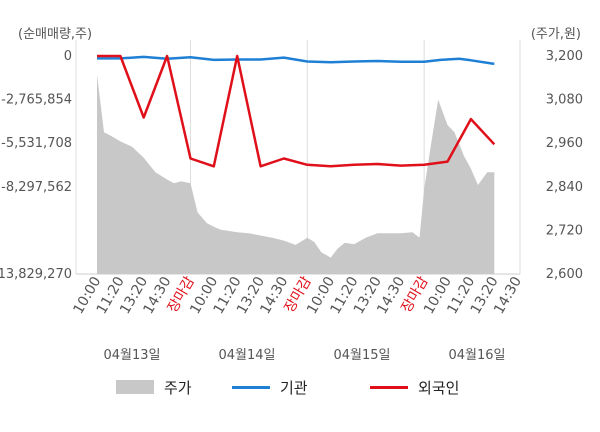 The width and height of the screenshot is (600, 432). Describe the element at coordinates (135, 387) in the screenshot. I see `legend-swatch-price` at that location.